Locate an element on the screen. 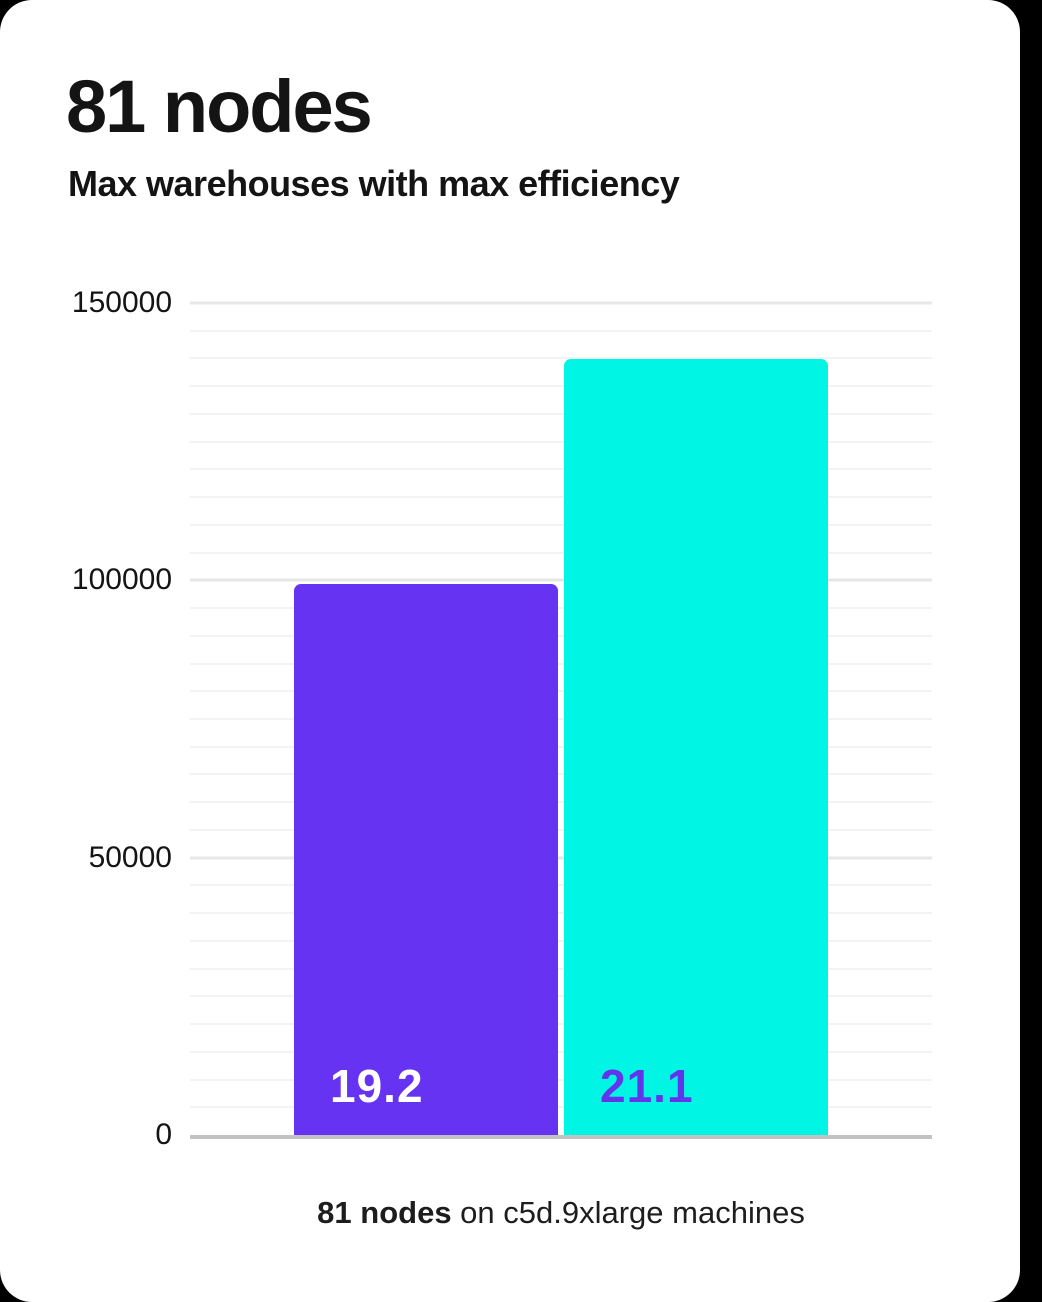  y-axis-tick-label: 100000 is located at coordinates (121, 580).